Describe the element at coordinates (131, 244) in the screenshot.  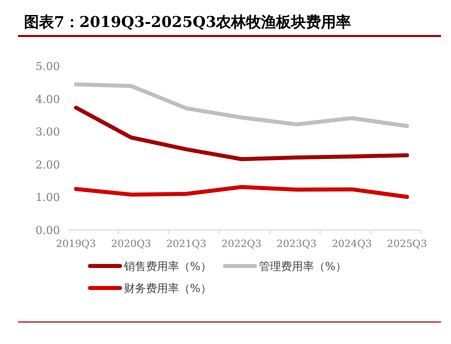
I see `x-tick-label: 2020Q3` at that location.